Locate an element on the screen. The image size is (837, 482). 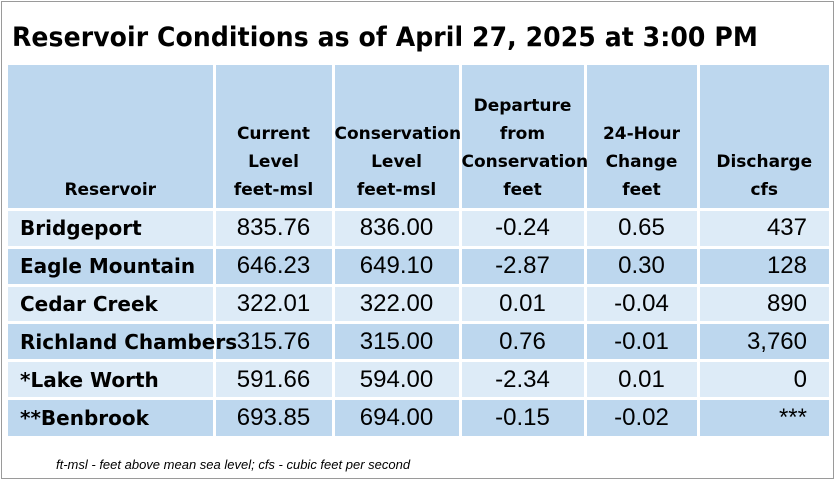
discharge-cell: *** is located at coordinates (763, 416).